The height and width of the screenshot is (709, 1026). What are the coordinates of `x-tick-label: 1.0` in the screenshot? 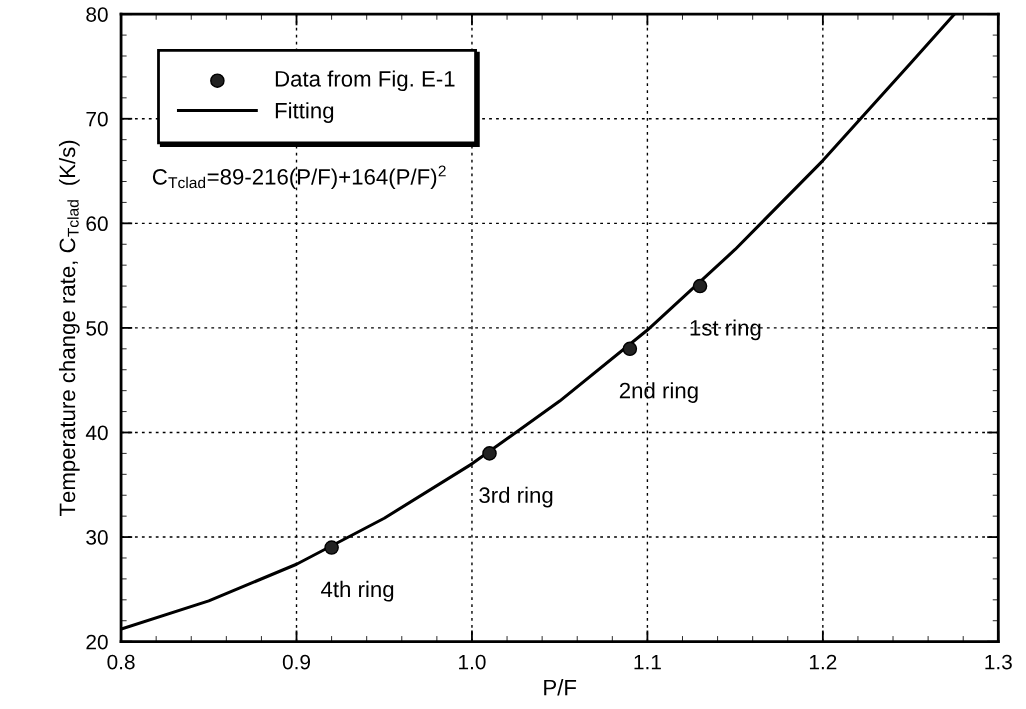 It's located at (472, 662).